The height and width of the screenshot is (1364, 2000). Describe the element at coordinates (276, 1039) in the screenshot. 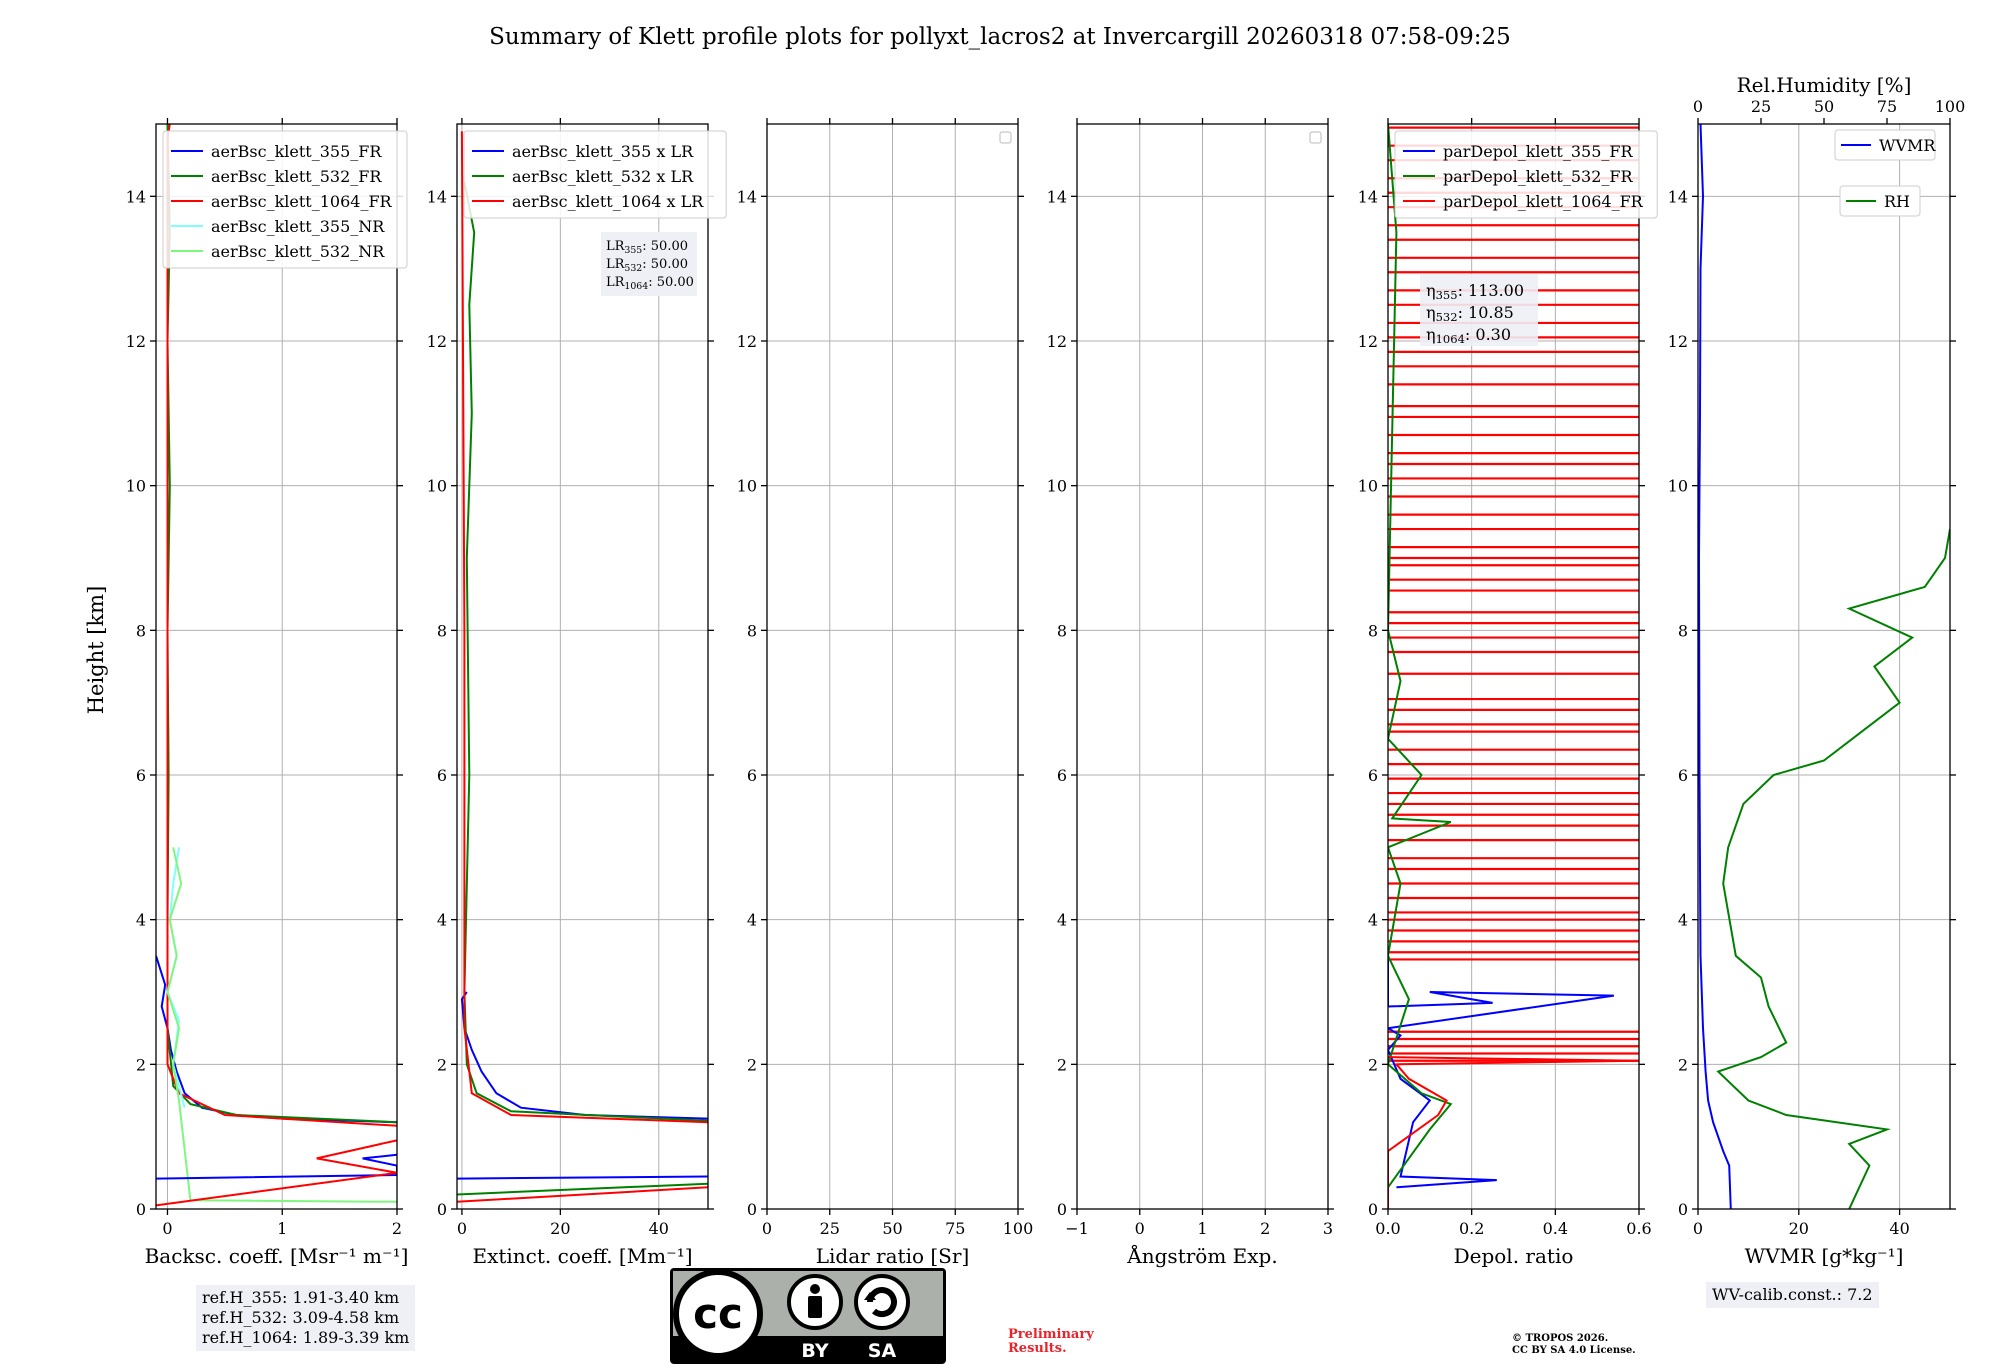

I see `series-line-aerbsc-klett-355-fr` at that location.